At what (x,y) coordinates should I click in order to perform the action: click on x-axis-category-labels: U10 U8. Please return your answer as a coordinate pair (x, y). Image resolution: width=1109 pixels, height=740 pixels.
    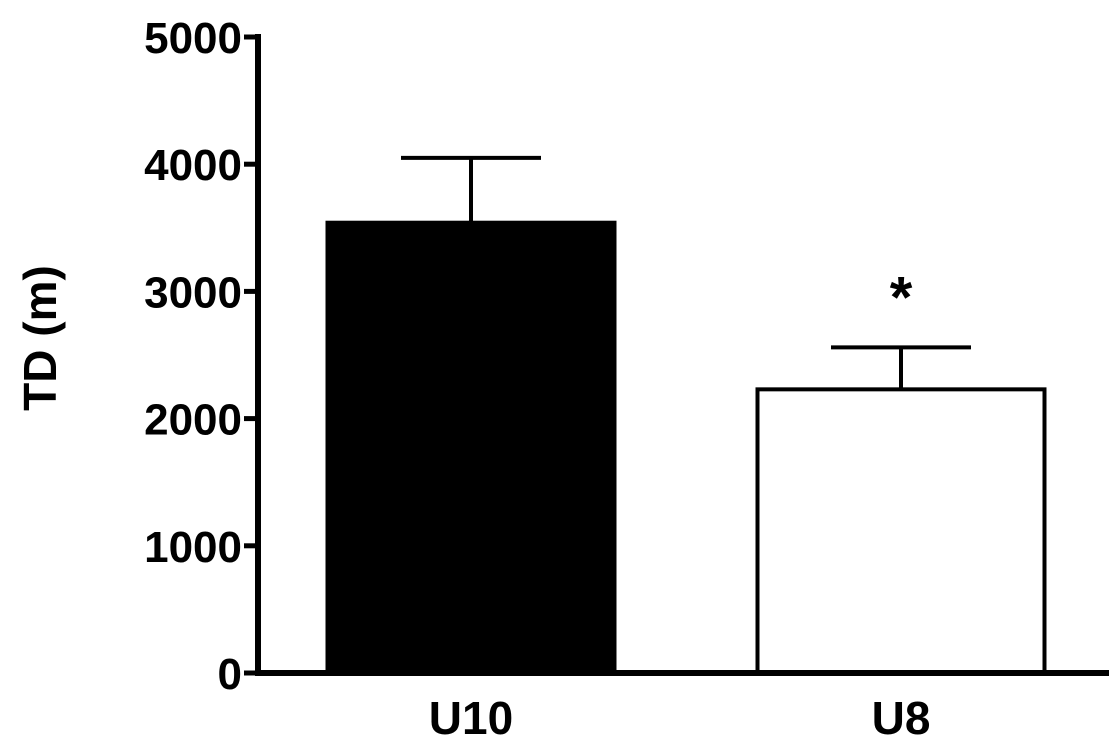
    Looking at the image, I should click on (680, 716).